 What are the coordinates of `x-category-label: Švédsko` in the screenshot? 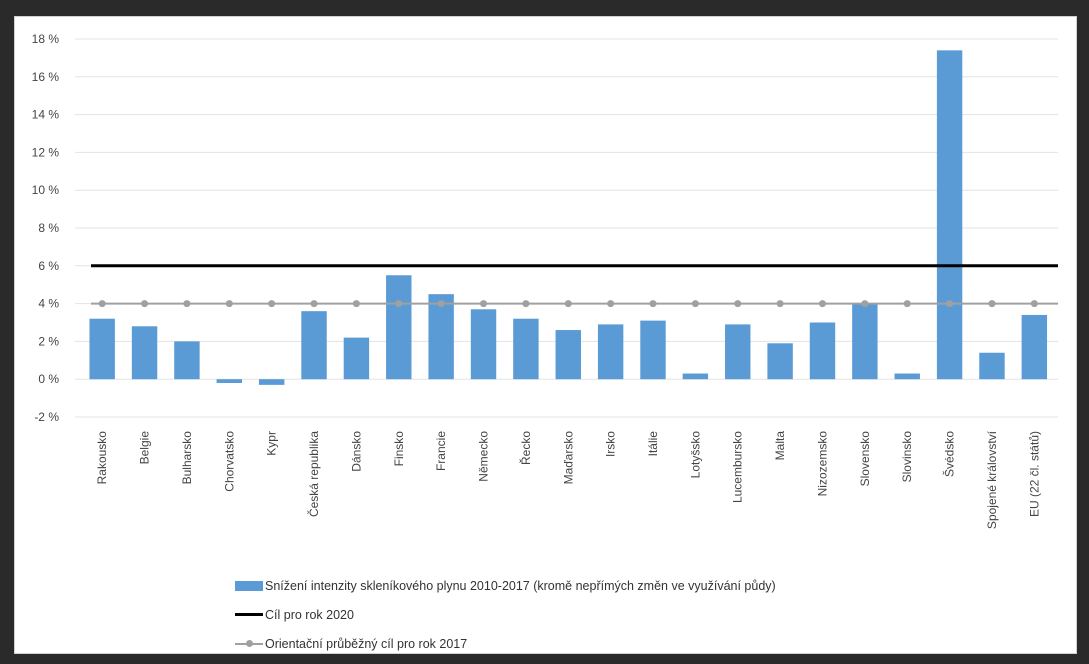 It's located at (949, 454).